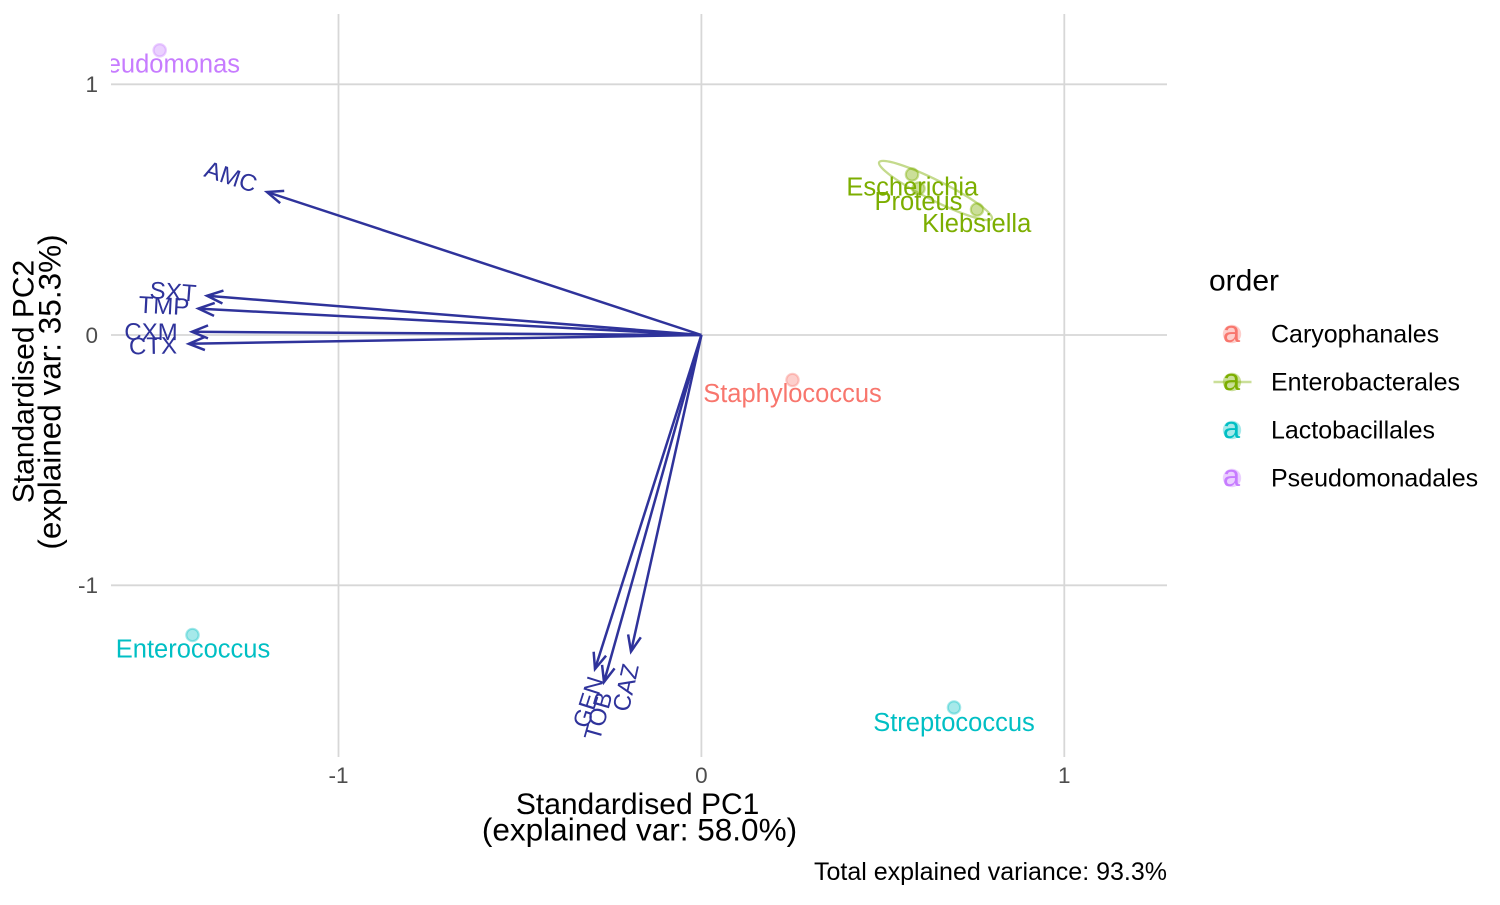 The height and width of the screenshot is (905, 1500). What do you see at coordinates (639, 830) in the screenshot?
I see `svg-text: (explained var: 58.0%)` at bounding box center [639, 830].